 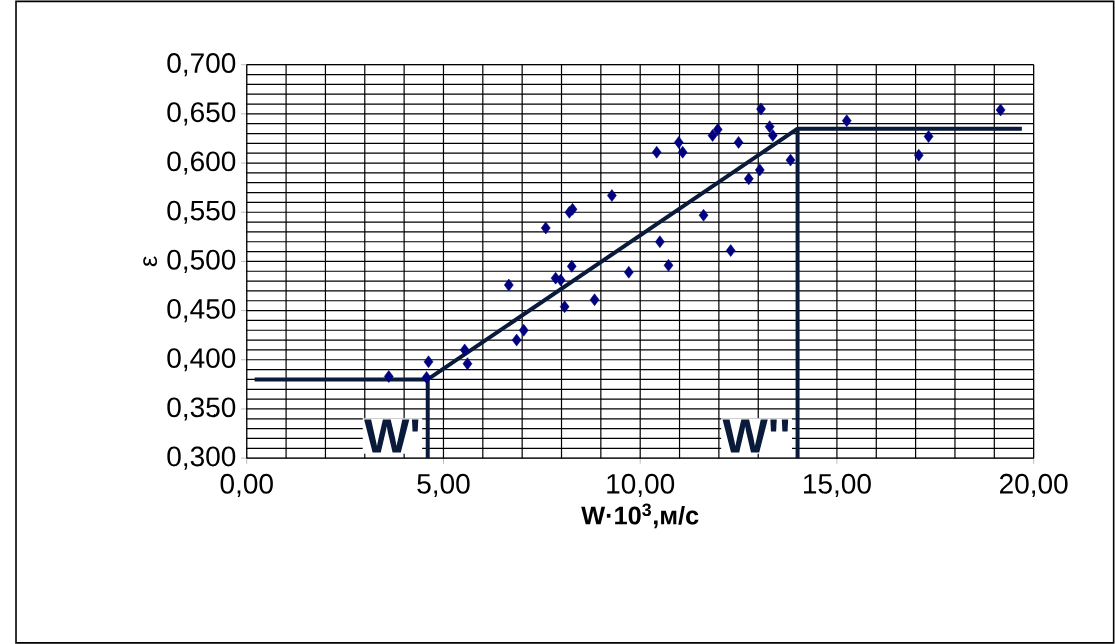 I want to click on x-tick-label: 0,00, so click(x=246, y=485).